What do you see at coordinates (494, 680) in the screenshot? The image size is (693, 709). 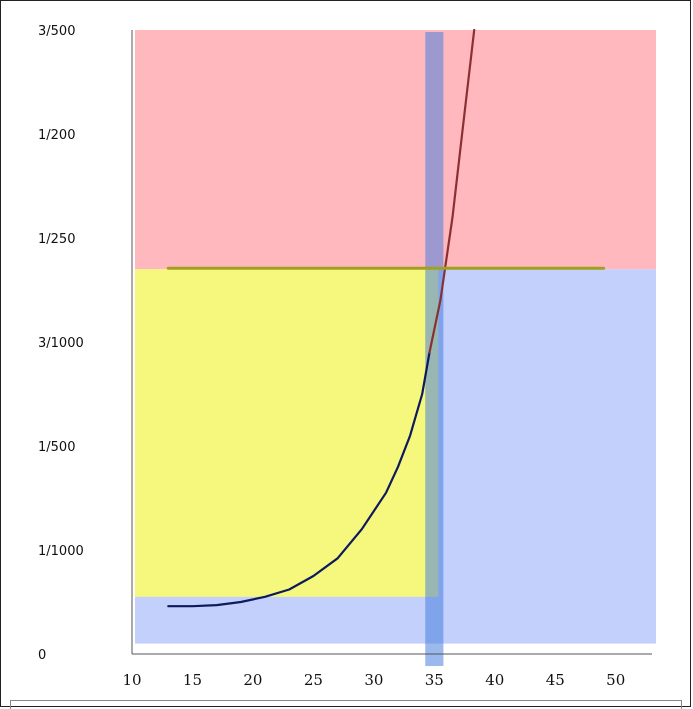 I see `x-tick-label: 40` at bounding box center [494, 680].